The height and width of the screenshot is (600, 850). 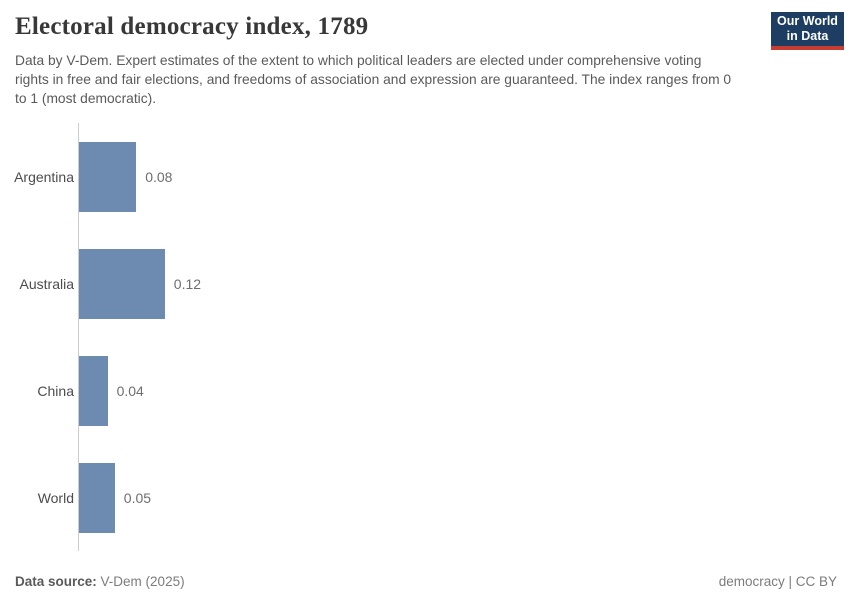 I want to click on license-link: CC BY, so click(x=816, y=581).